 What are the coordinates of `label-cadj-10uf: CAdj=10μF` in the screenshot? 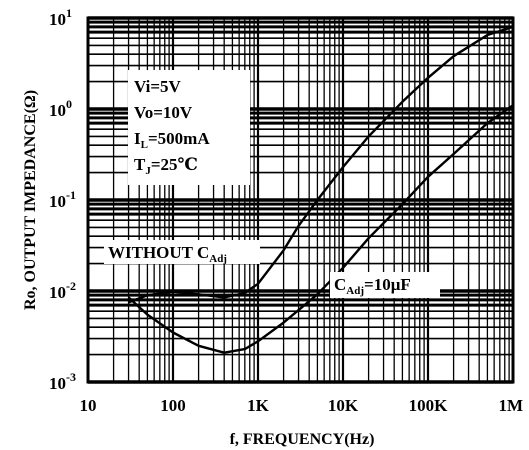 It's located at (385, 285).